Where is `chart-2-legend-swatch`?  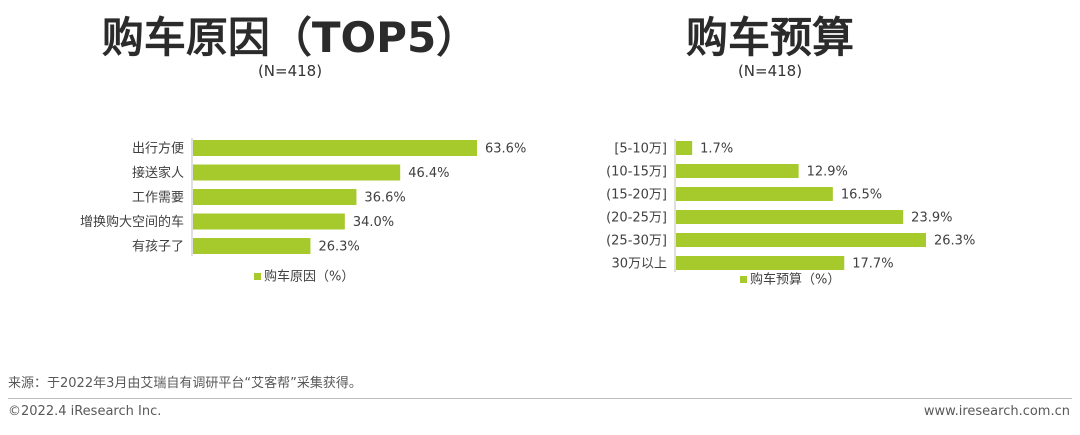
chart-2-legend-swatch is located at coordinates (743, 279).